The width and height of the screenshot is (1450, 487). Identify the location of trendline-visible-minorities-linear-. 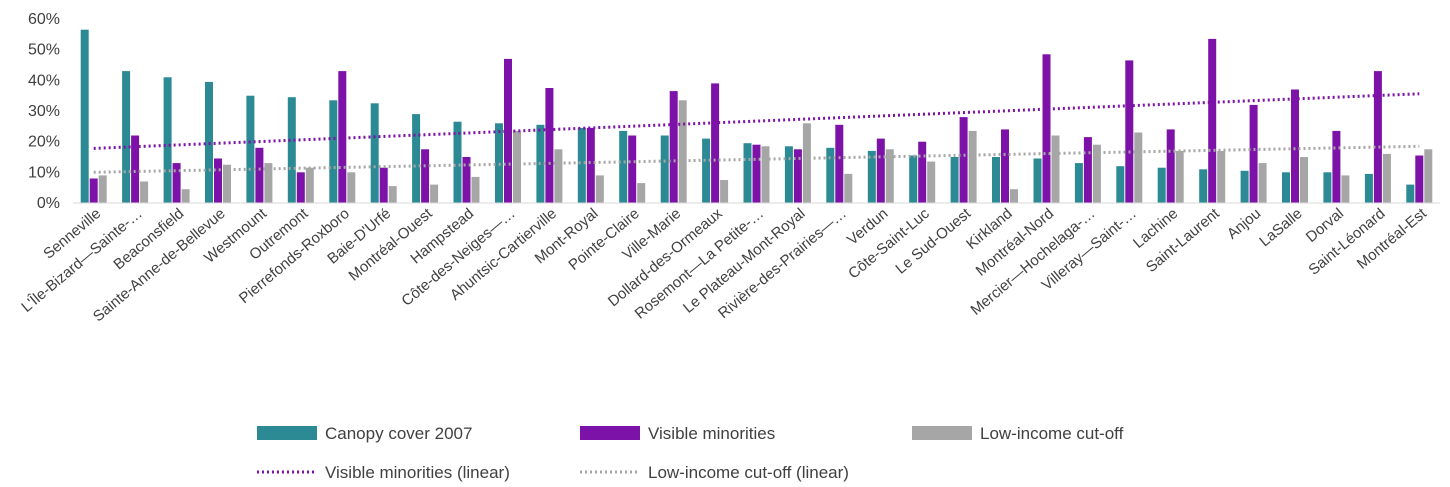
(756, 121).